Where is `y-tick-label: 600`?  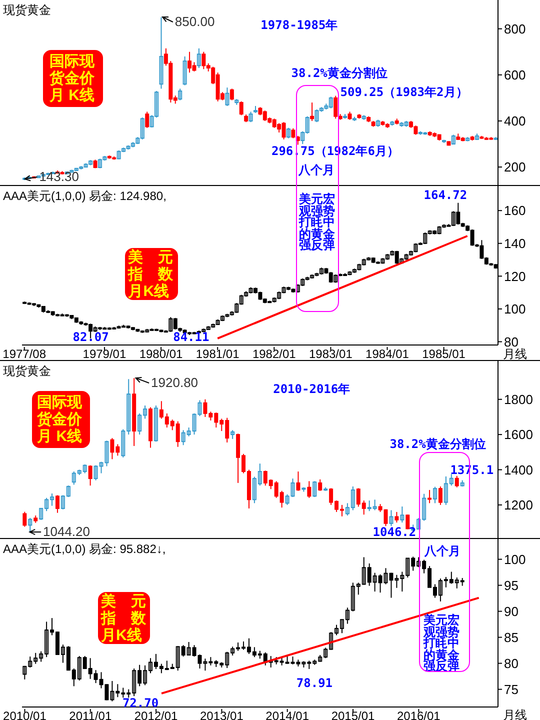 y-tick-label: 600 is located at coordinates (515, 74).